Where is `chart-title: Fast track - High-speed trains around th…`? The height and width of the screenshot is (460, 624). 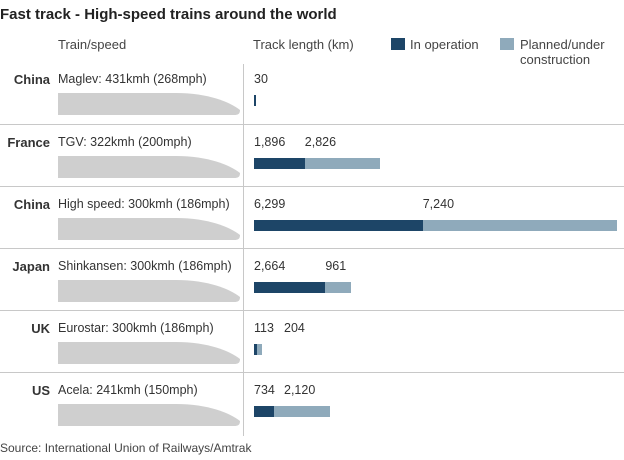 chart-title: Fast track - High-speed trains around th… is located at coordinates (168, 14).